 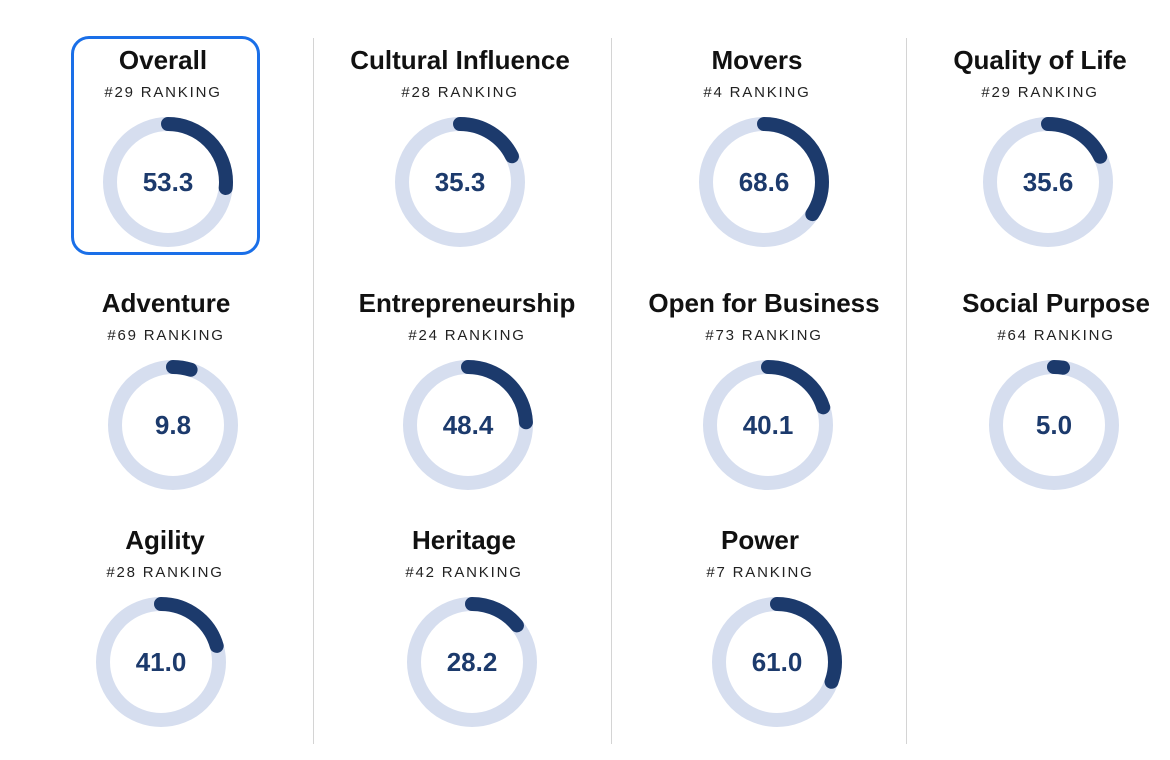 I want to click on metric-title: Open for Business, so click(x=764, y=303).